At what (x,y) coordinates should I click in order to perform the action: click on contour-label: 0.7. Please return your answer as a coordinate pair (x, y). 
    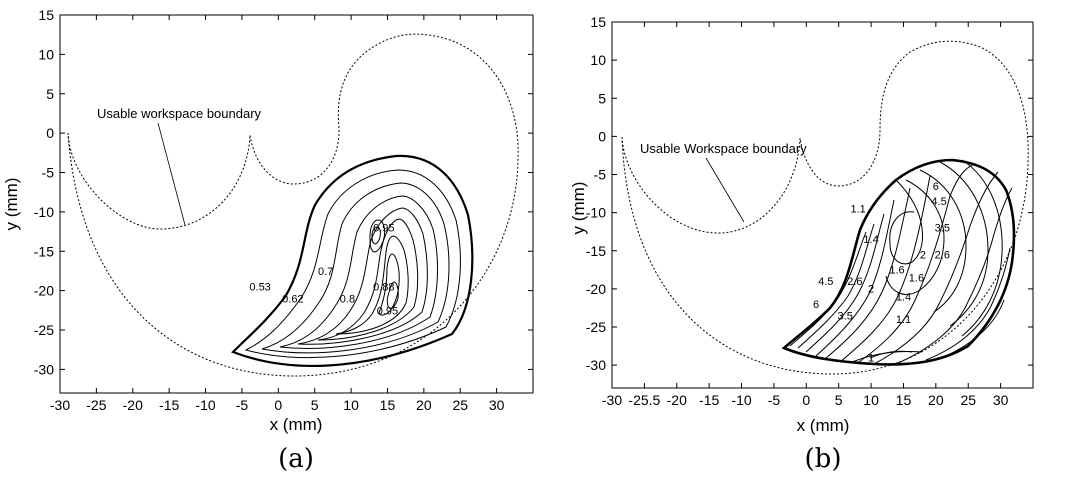
    Looking at the image, I should click on (325, 272).